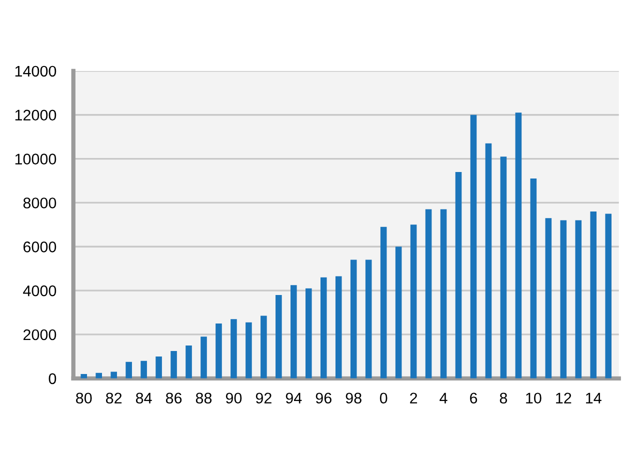  I want to click on y-tick-label: 8000, so click(39, 203).